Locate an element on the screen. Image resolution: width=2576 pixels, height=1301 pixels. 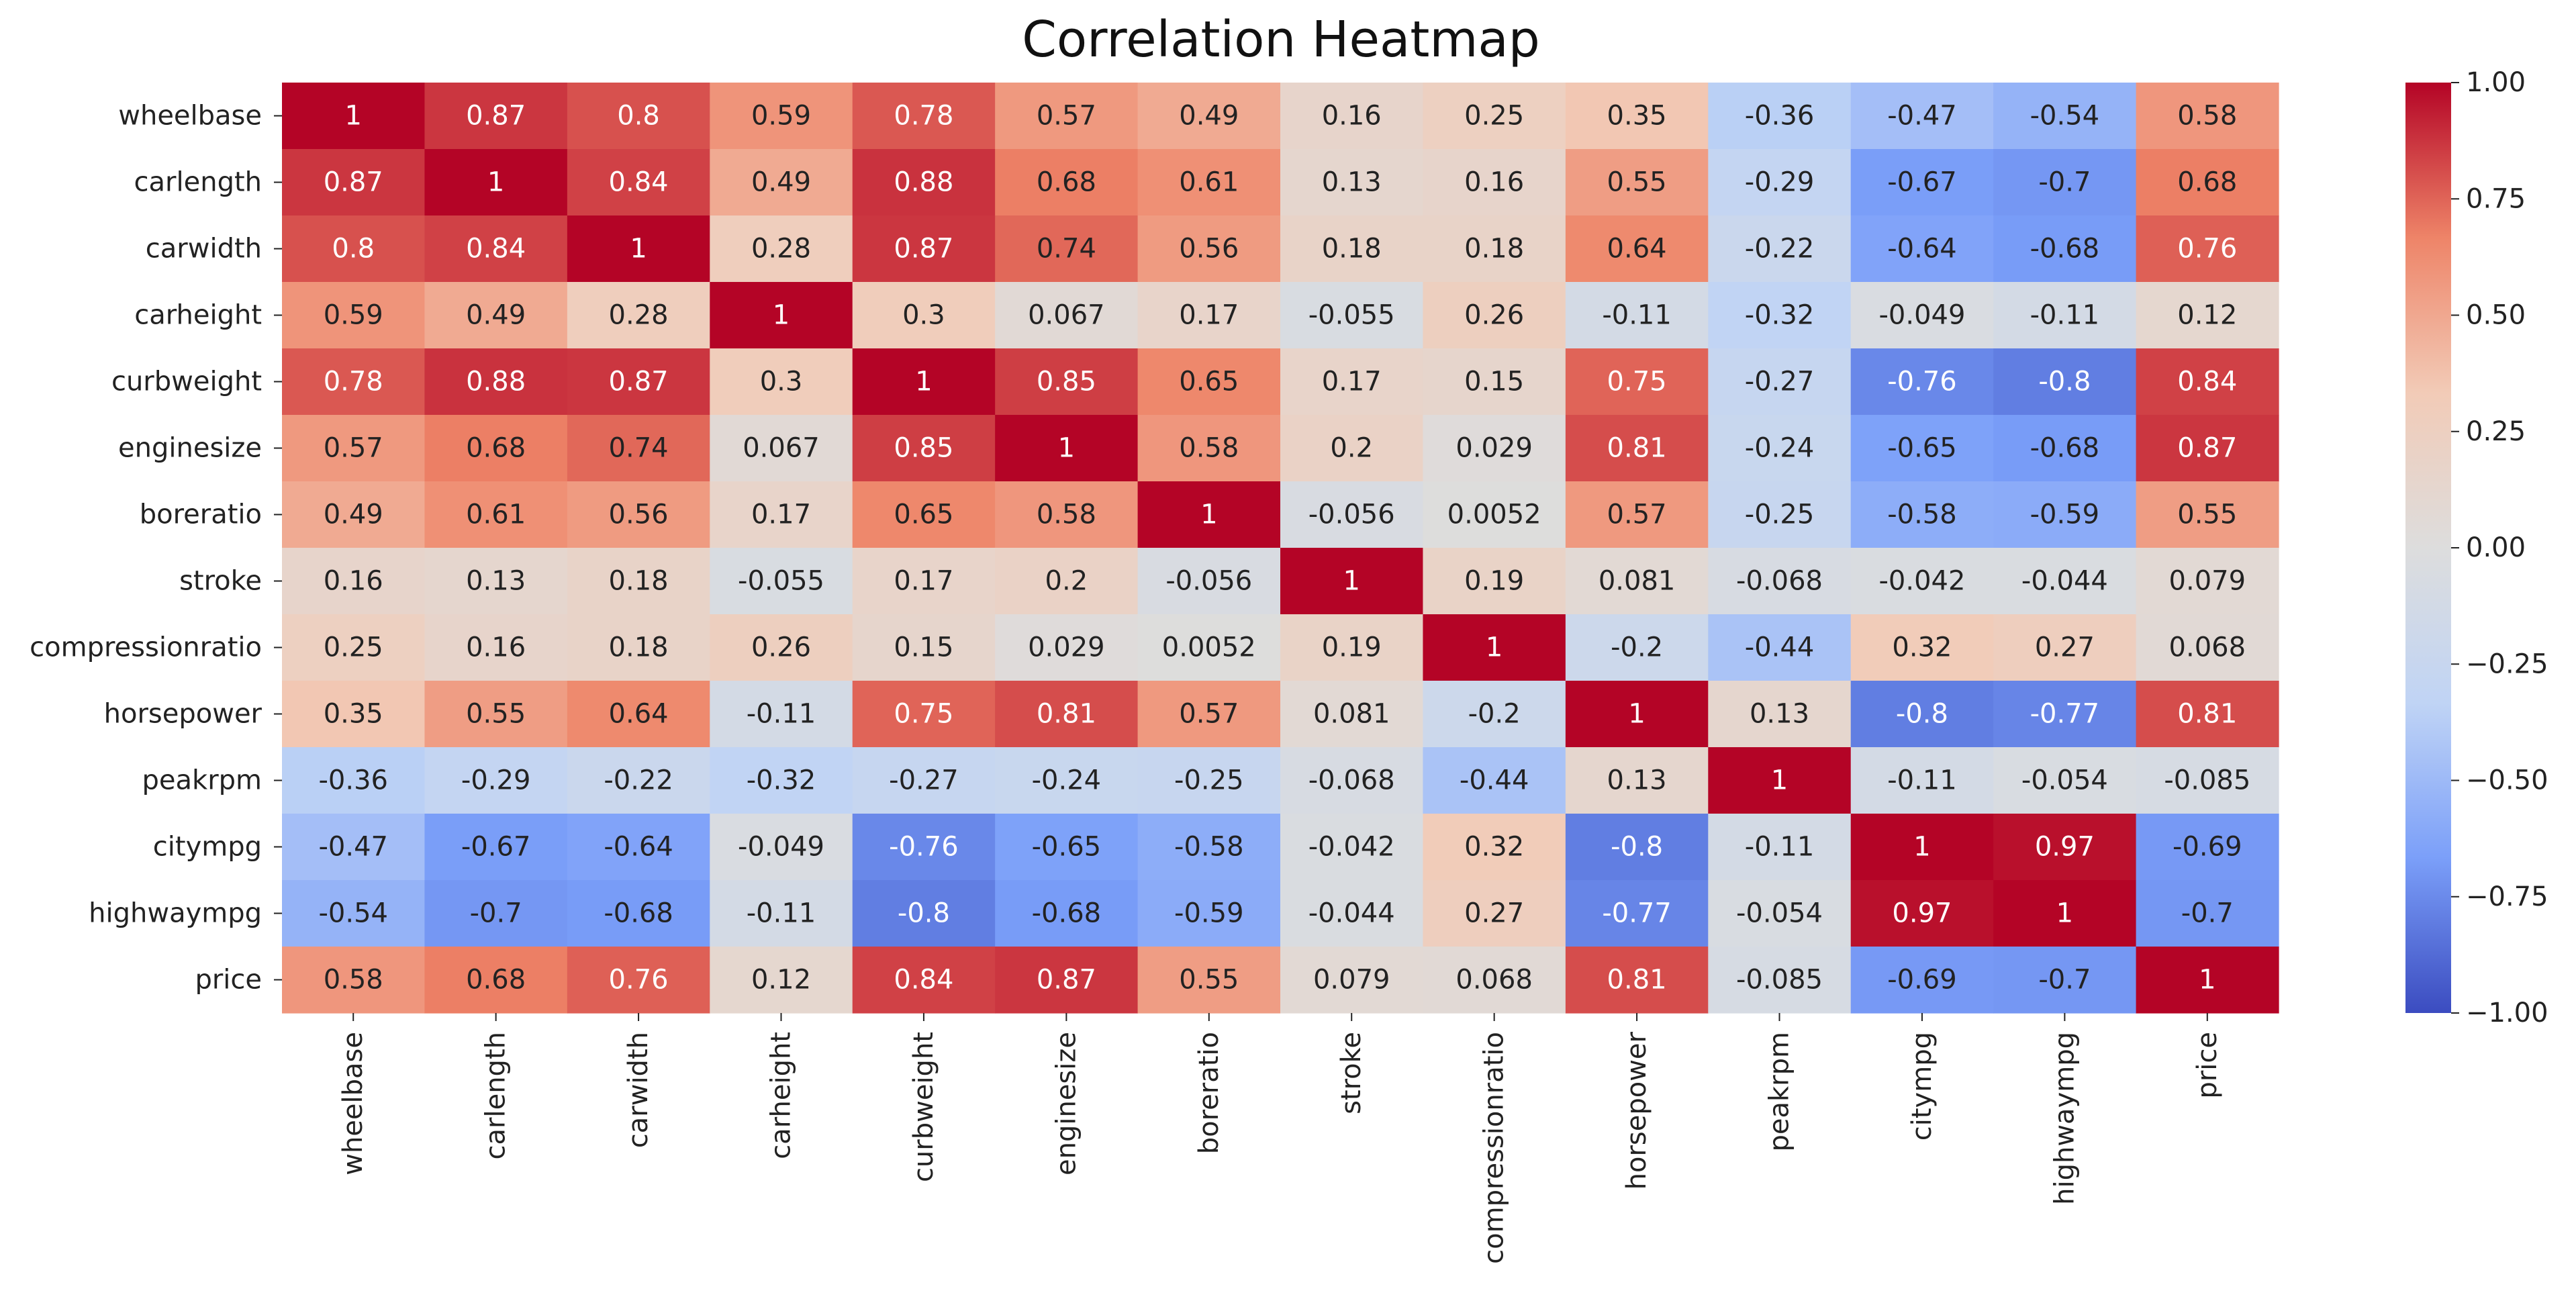
cell-value-label: 0.64 is located at coordinates (639, 715).